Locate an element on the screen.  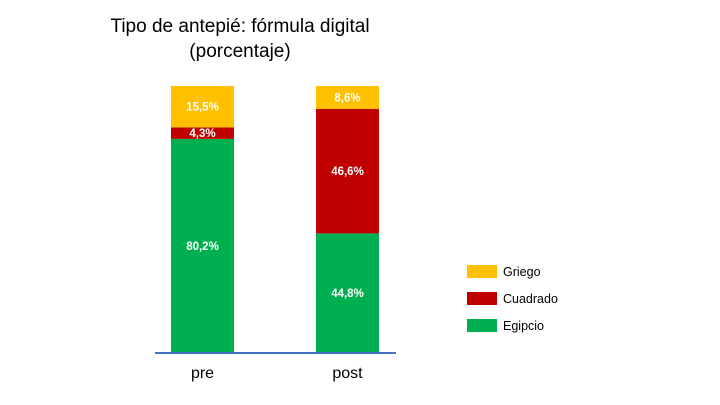
data-label: 15,5% is located at coordinates (202, 108).